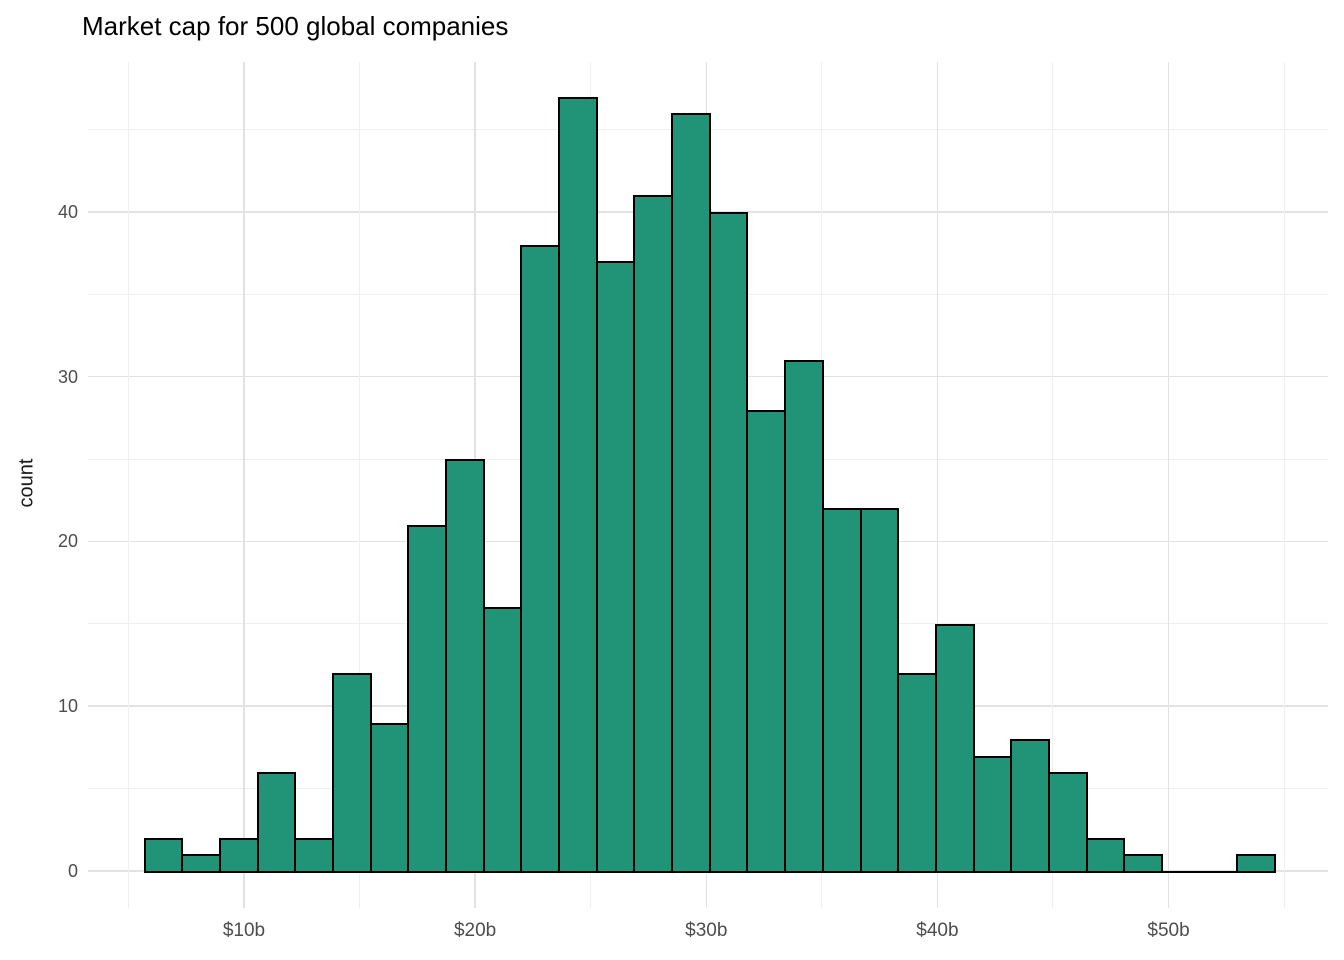 Image resolution: width=1344 pixels, height=960 pixels. Describe the element at coordinates (67, 211) in the screenshot. I see `y-tick-label: 40` at that location.